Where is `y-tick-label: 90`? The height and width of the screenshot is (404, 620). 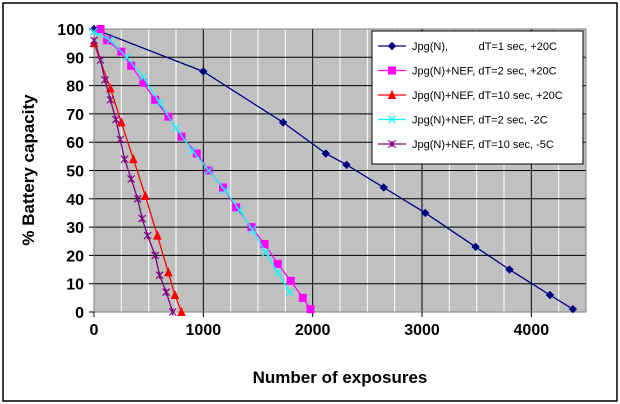 y-tick-label: 90 is located at coordinates (75, 58).